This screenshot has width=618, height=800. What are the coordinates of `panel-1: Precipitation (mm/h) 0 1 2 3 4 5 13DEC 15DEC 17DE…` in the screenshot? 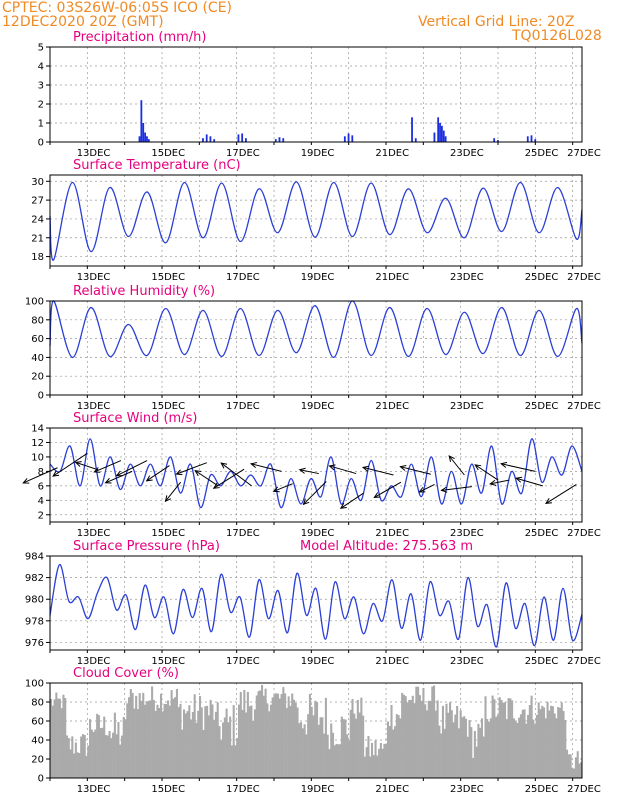 It's located at (319, 94).